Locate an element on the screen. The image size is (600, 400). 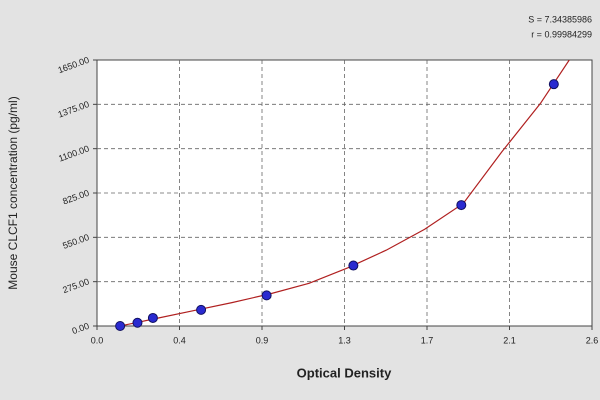
x-tick-label: 1.7 is located at coordinates (427, 340).